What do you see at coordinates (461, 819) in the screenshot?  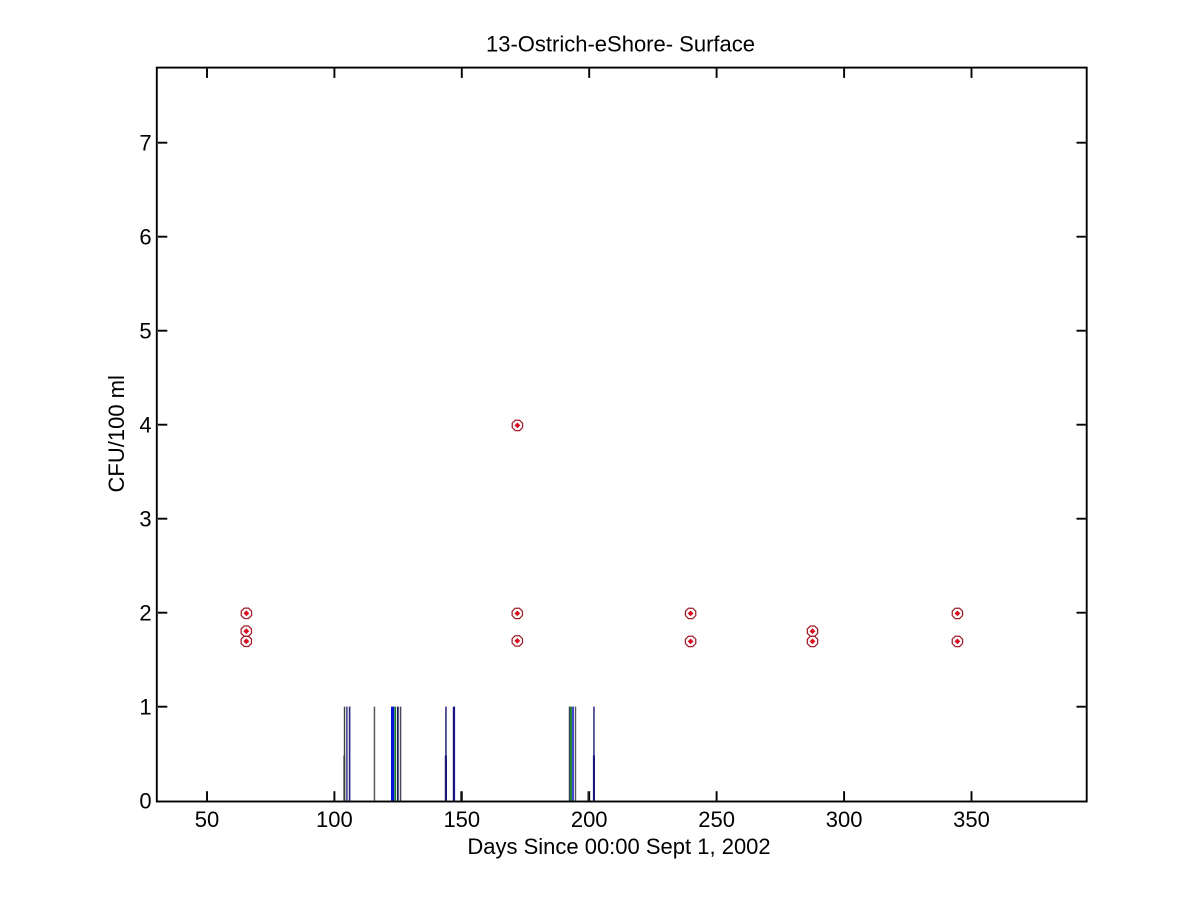 I see `svg-text: 150` at bounding box center [461, 819].